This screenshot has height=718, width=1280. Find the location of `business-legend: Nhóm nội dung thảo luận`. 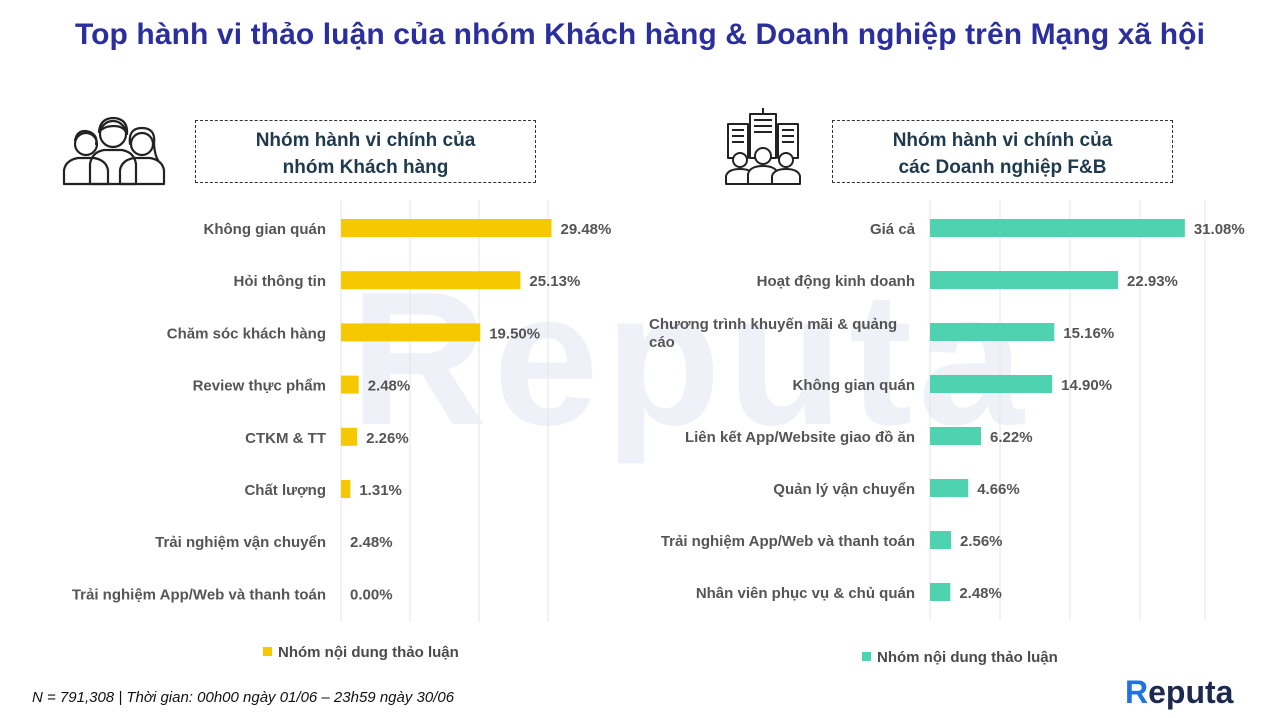

business-legend: Nhóm nội dung thảo luận is located at coordinates (960, 657).